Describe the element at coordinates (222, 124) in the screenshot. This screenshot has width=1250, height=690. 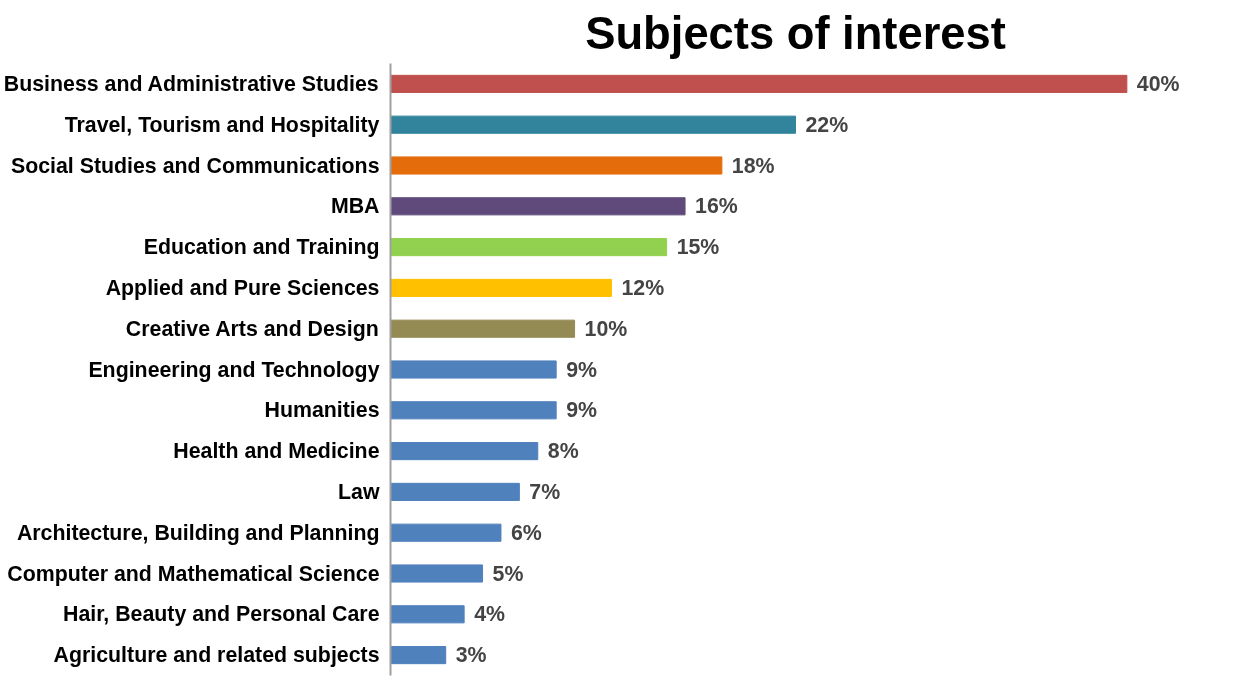
I see `y-tick-label: Travel, Tourism and Hospitality` at that location.